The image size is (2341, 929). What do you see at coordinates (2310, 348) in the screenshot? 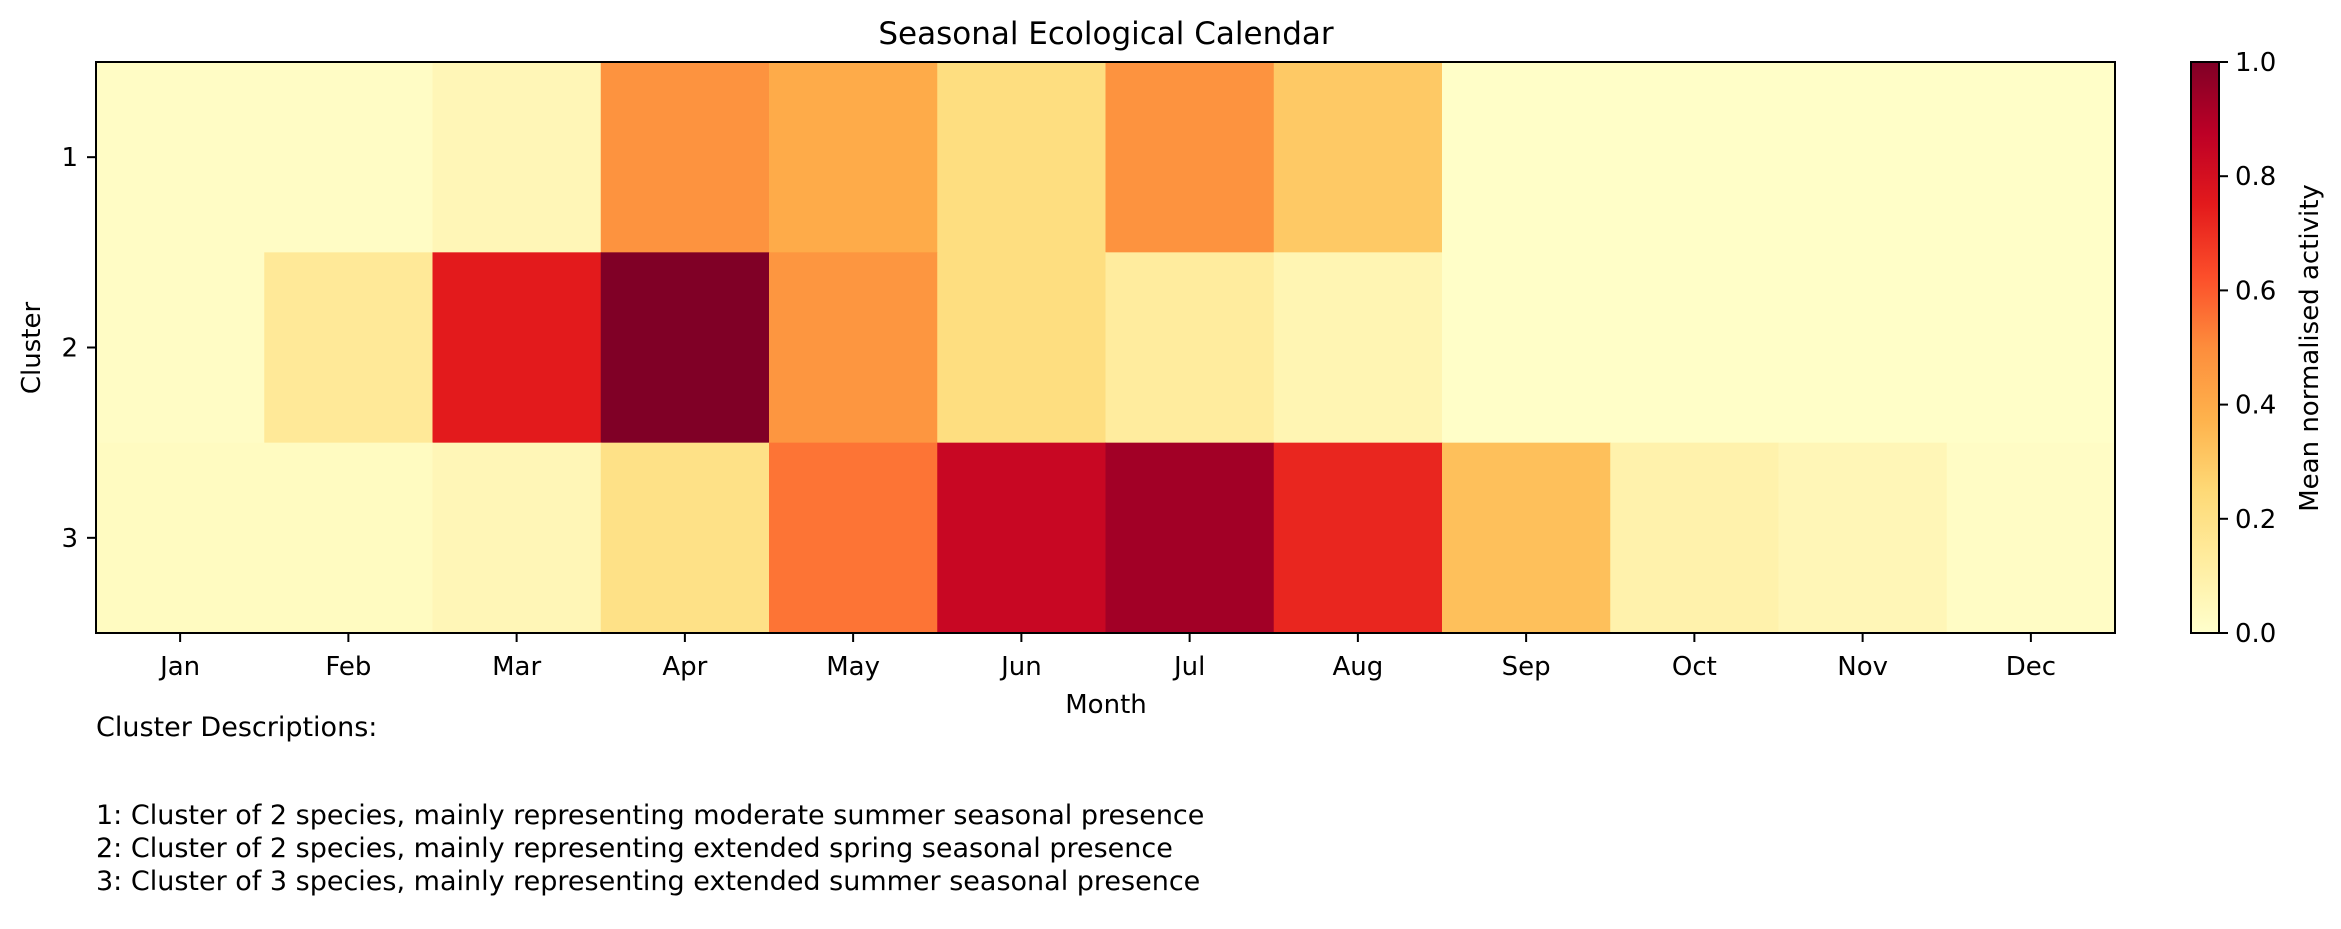
I see `colorbar-label: Mean normalised activity` at bounding box center [2310, 348].